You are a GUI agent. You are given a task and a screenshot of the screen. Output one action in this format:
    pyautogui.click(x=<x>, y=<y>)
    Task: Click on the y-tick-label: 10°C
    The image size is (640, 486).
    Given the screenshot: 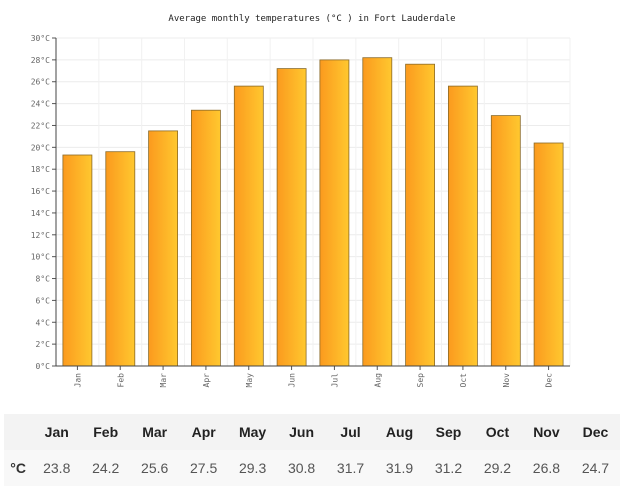 What is the action you would take?
    pyautogui.click(x=40, y=257)
    